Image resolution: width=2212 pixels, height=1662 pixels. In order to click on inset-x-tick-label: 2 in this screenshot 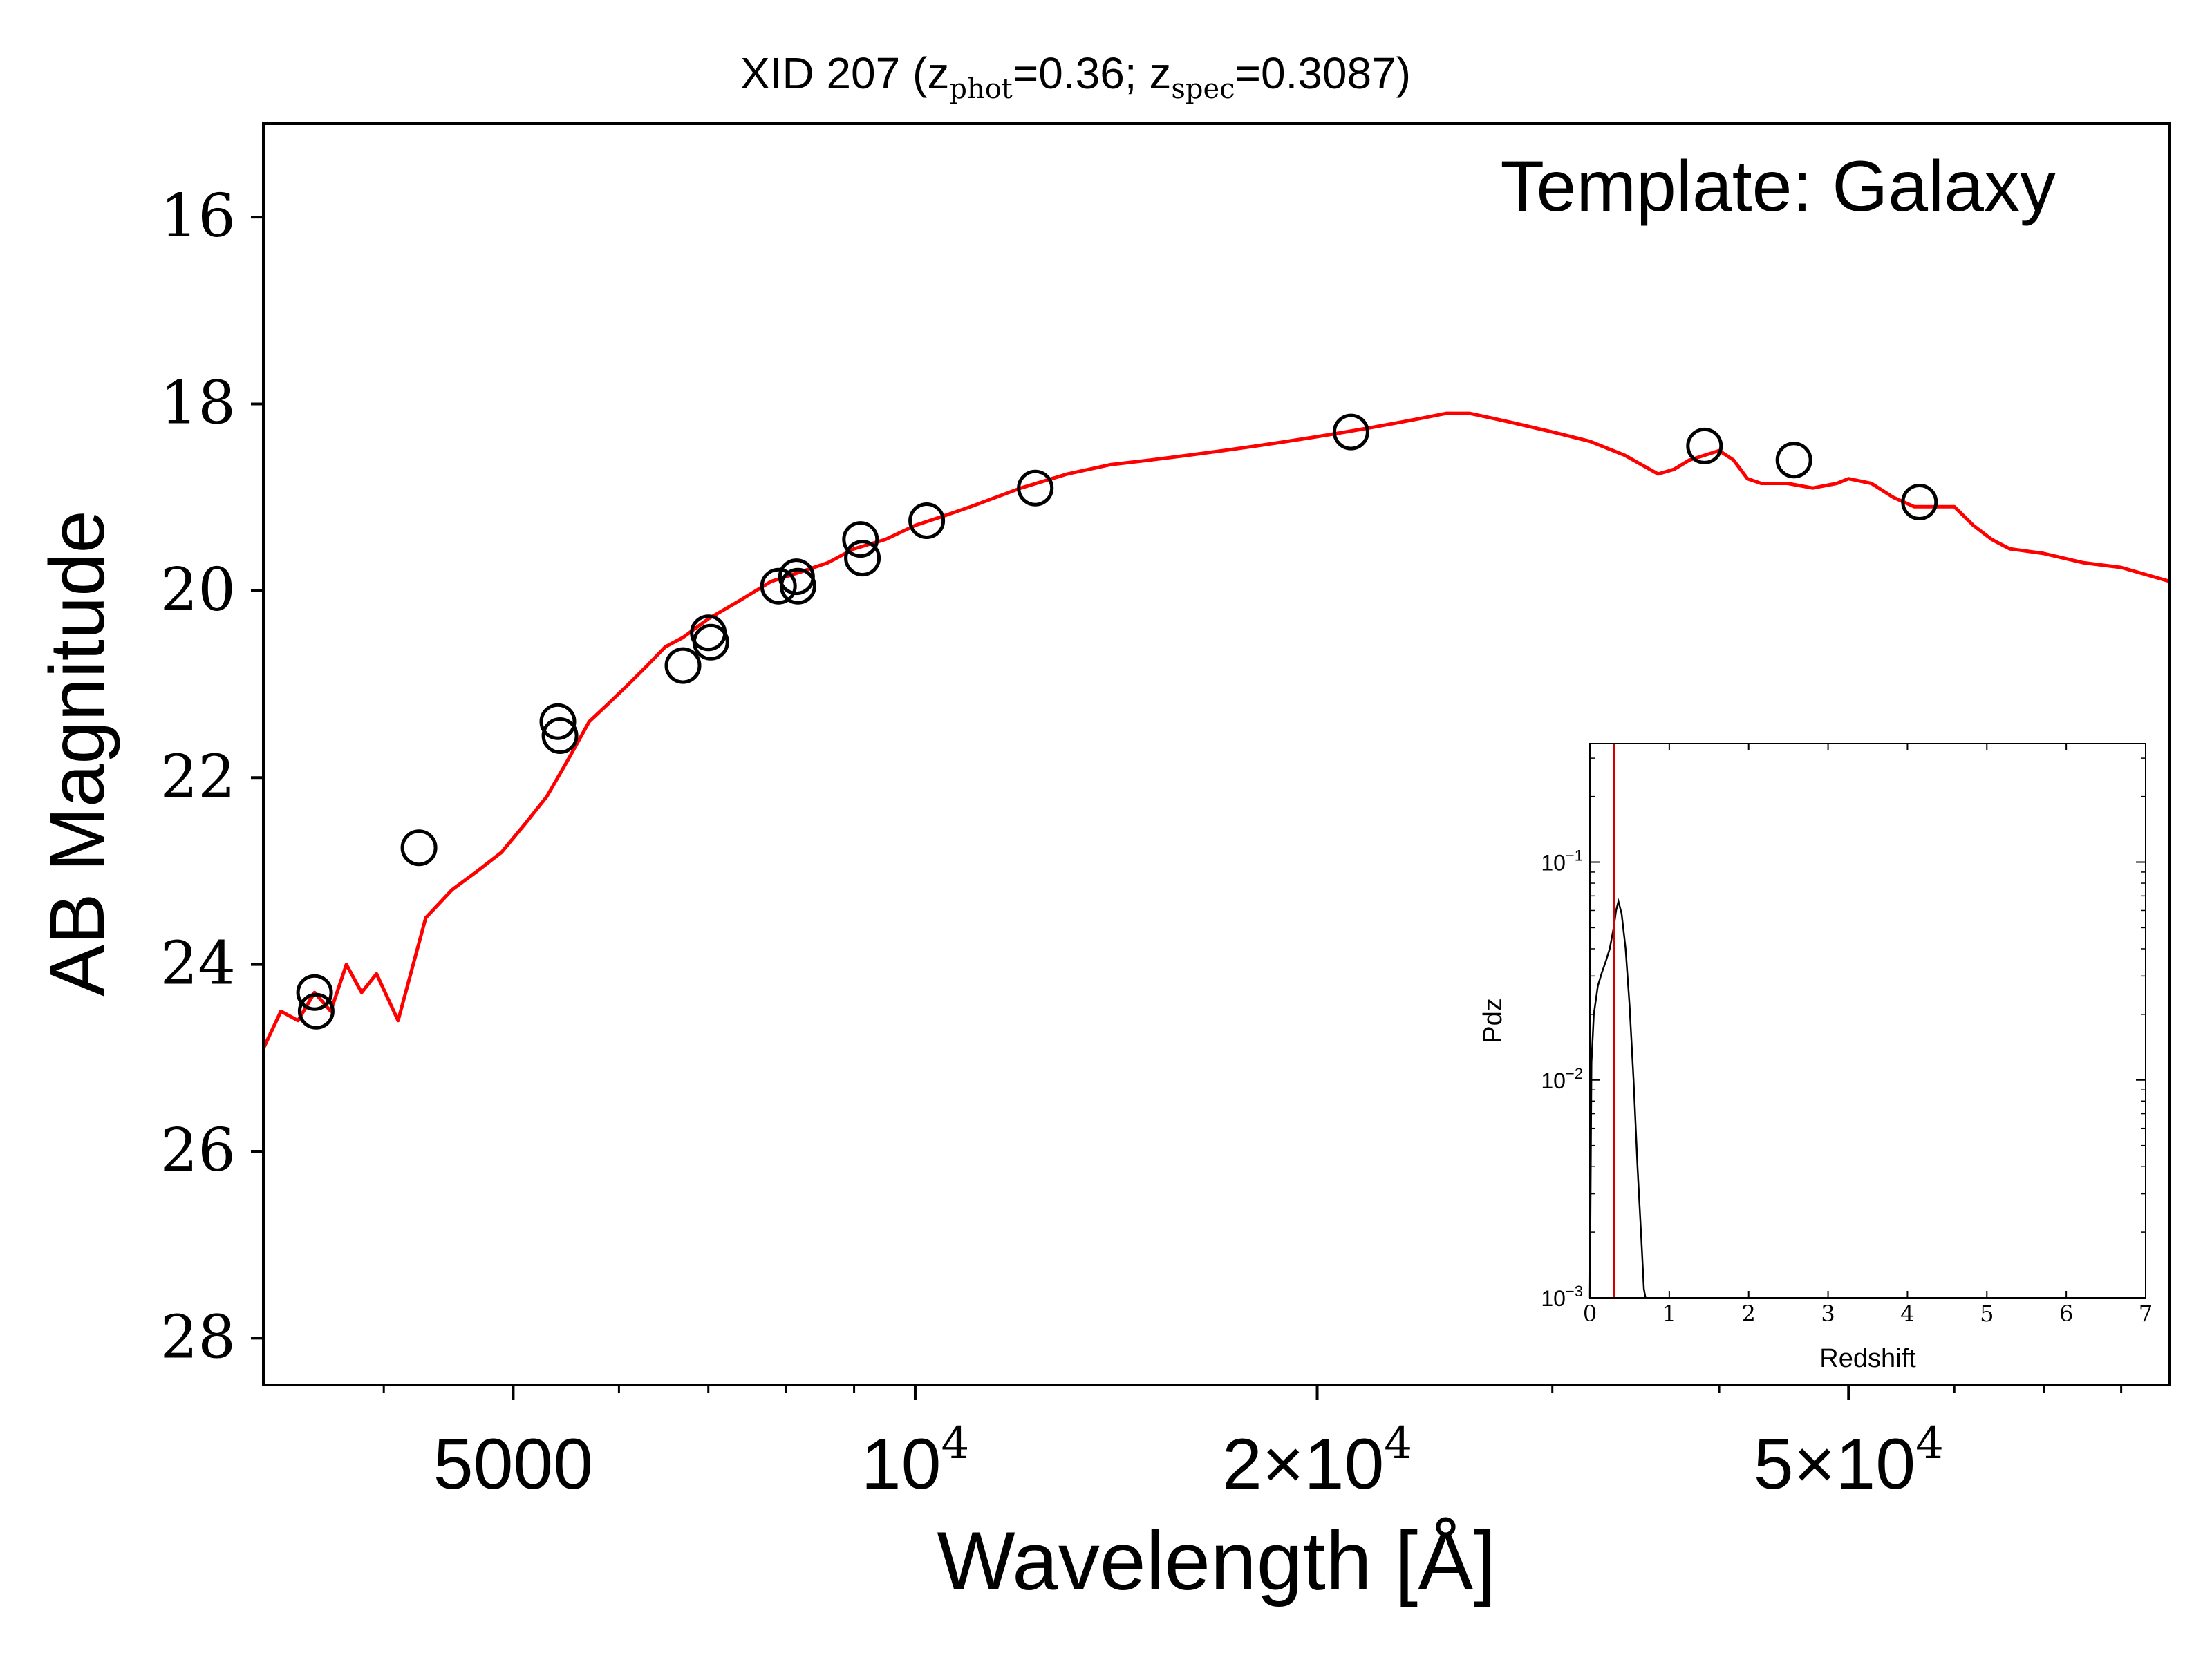, I will do `click(1749, 1314)`.